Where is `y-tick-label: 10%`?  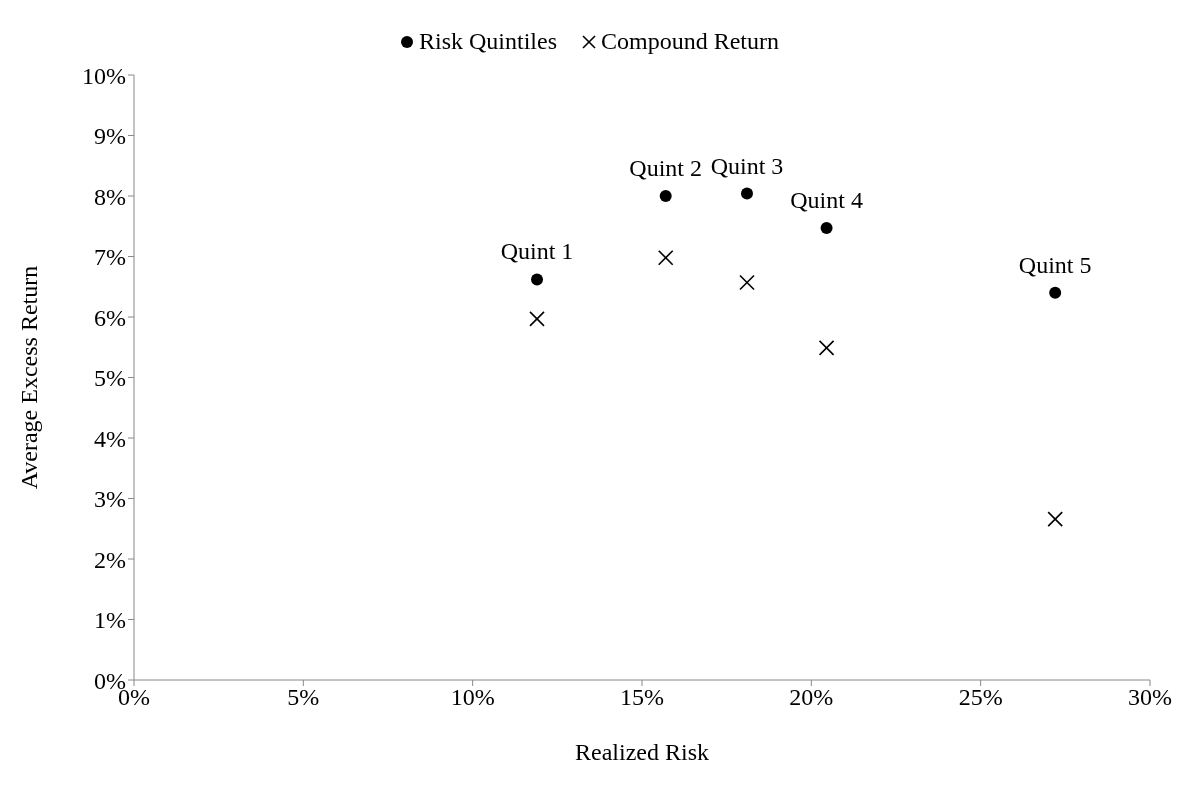 y-tick-label: 10% is located at coordinates (104, 75).